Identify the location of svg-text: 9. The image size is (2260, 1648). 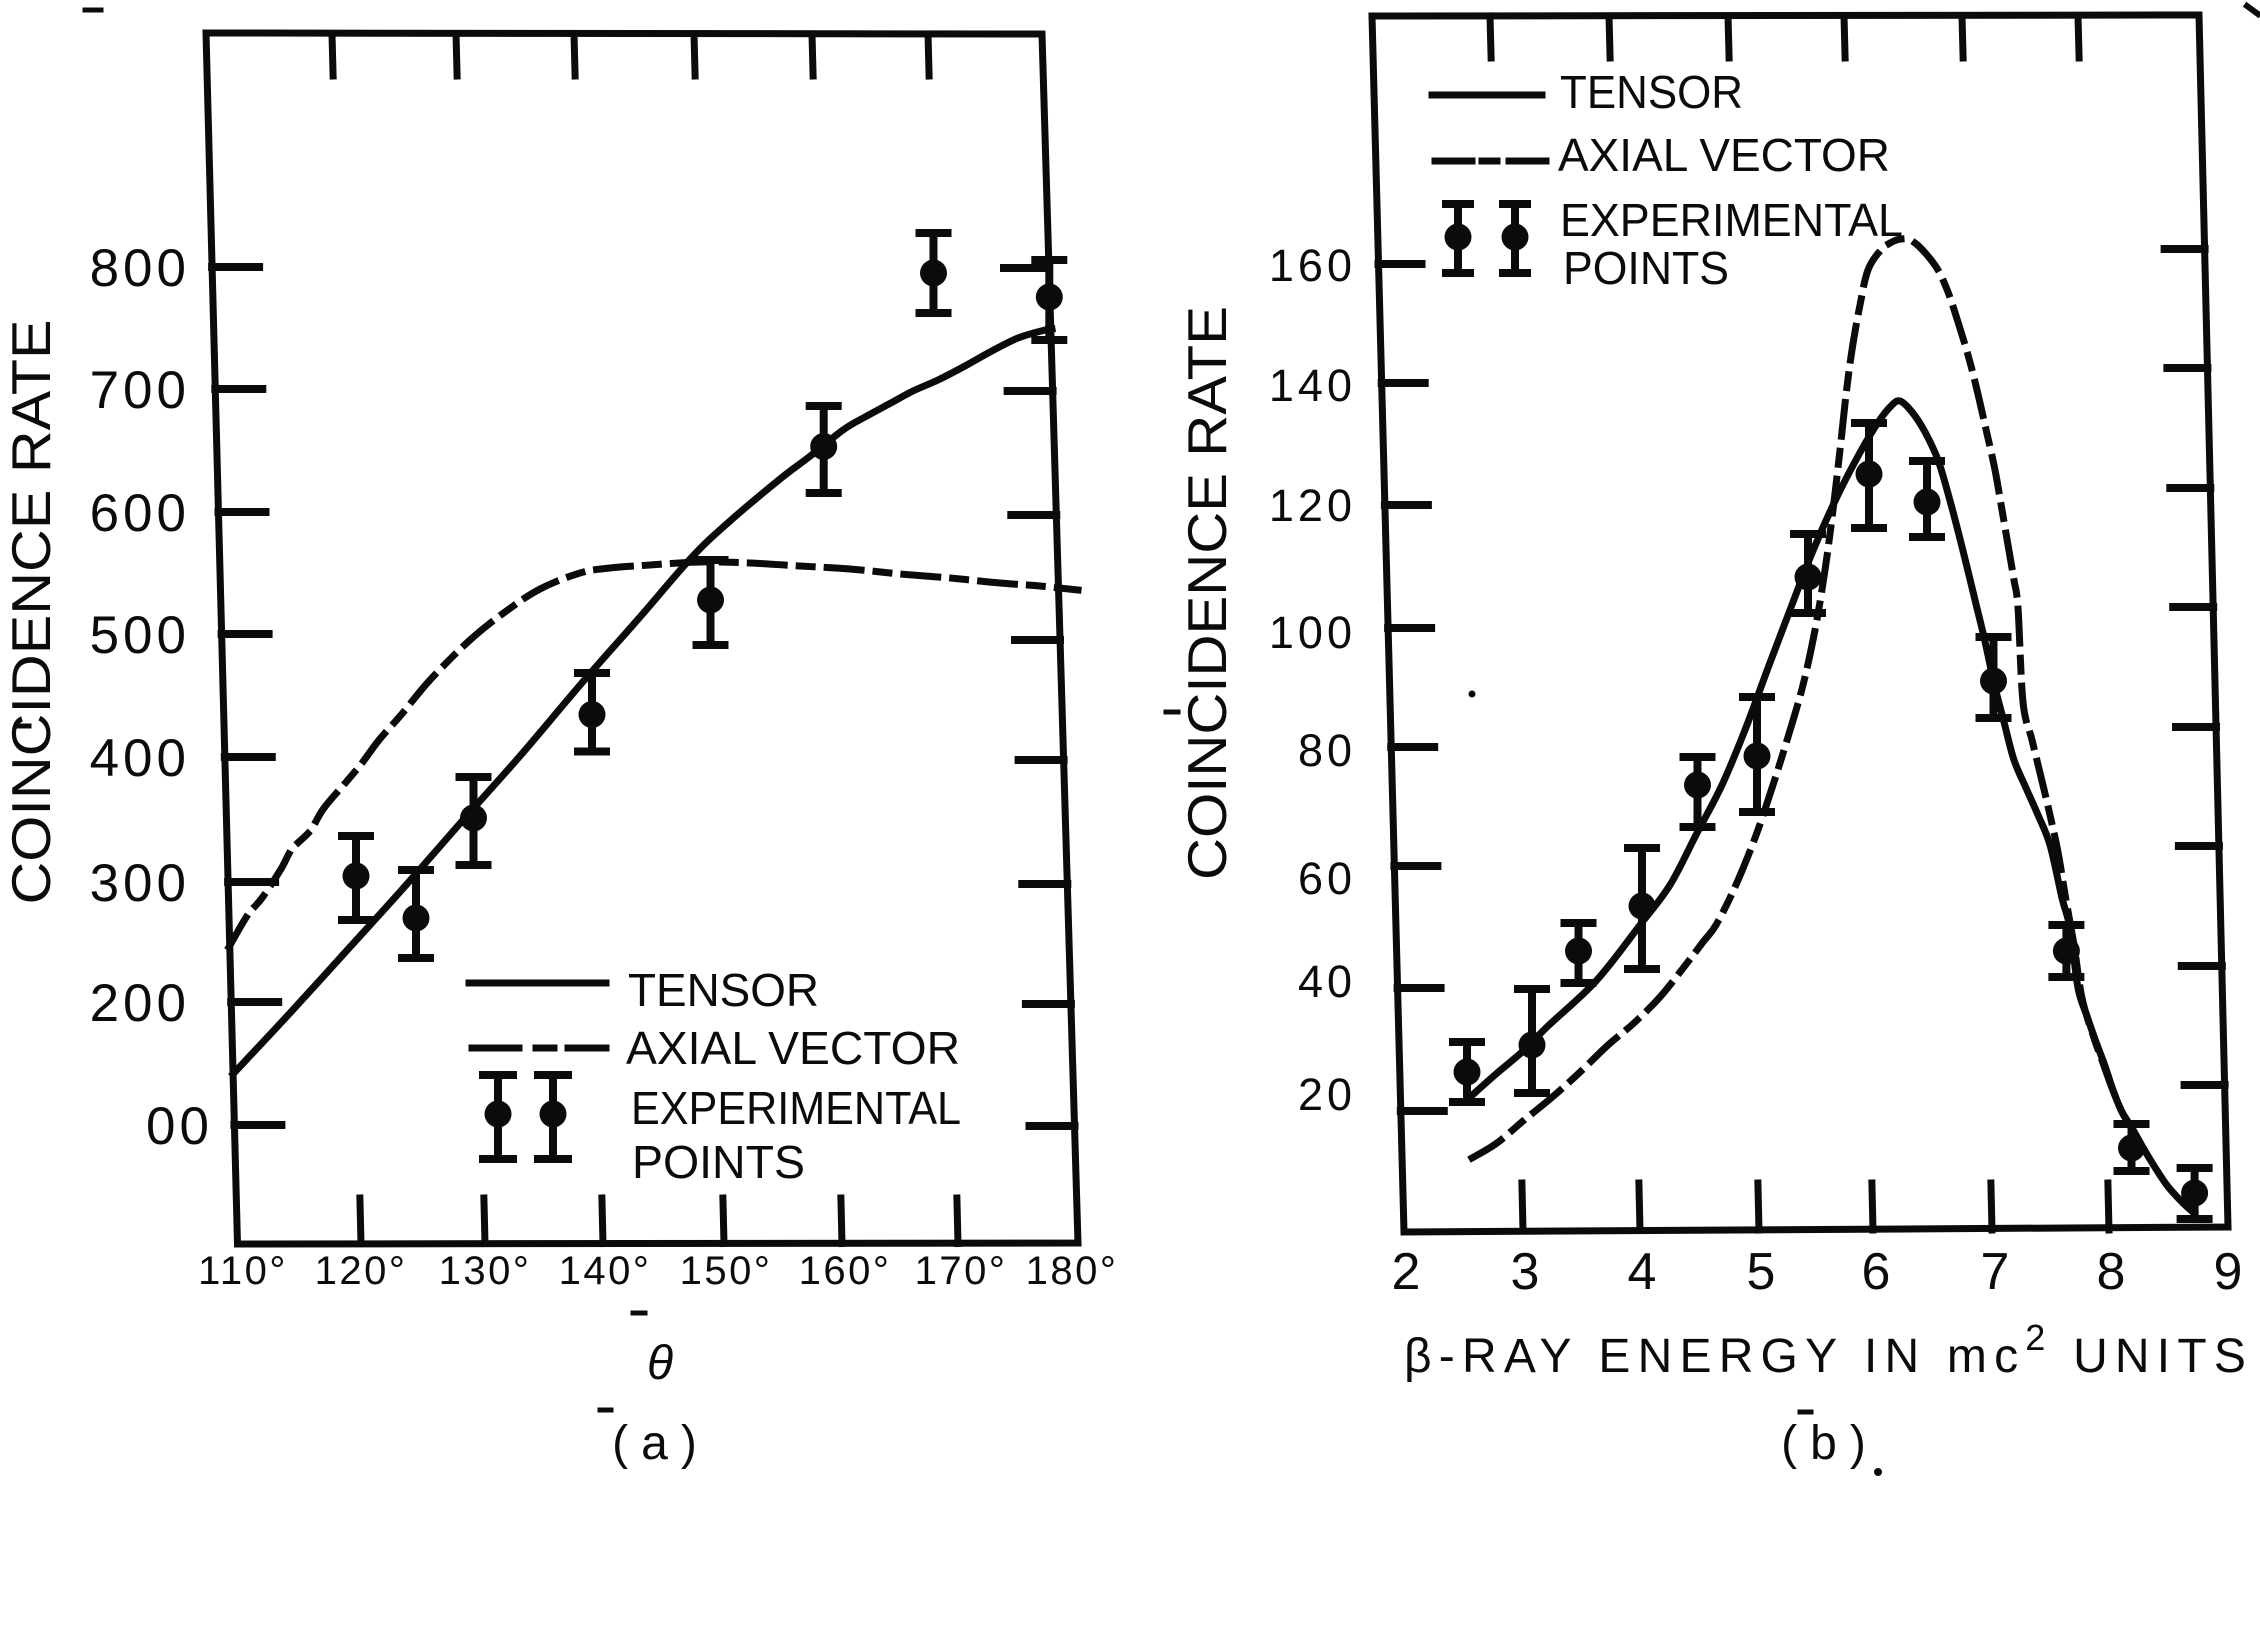
(2228, 1272).